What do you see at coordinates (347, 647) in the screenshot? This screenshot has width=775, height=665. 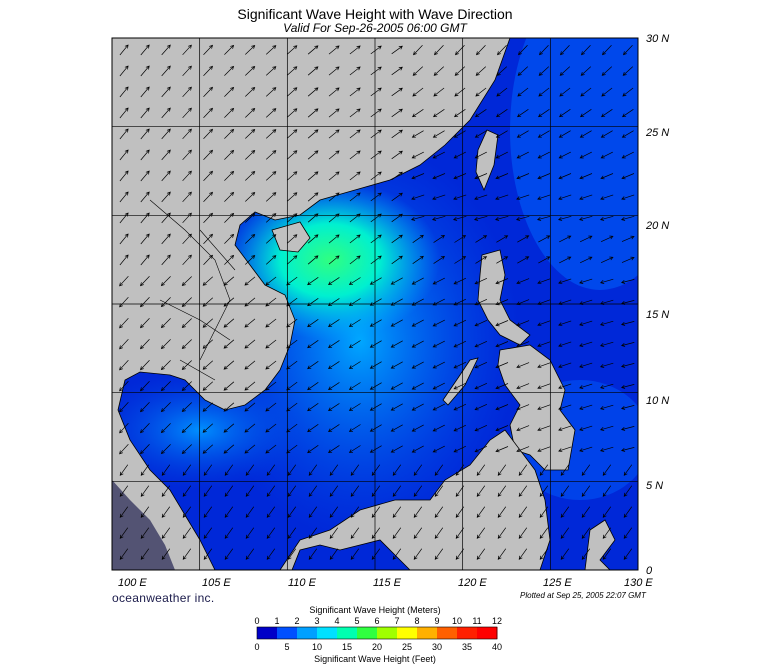 I see `legend-feet-tick: 15` at bounding box center [347, 647].